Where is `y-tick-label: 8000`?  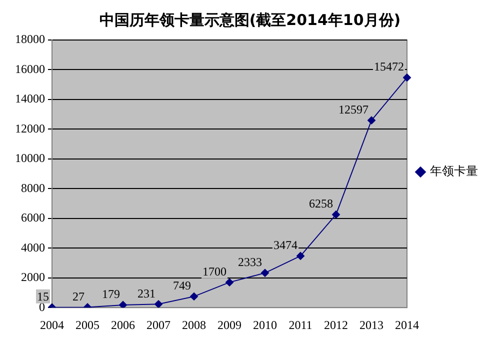
y-tick-label: 8000 is located at coordinates (33, 187).